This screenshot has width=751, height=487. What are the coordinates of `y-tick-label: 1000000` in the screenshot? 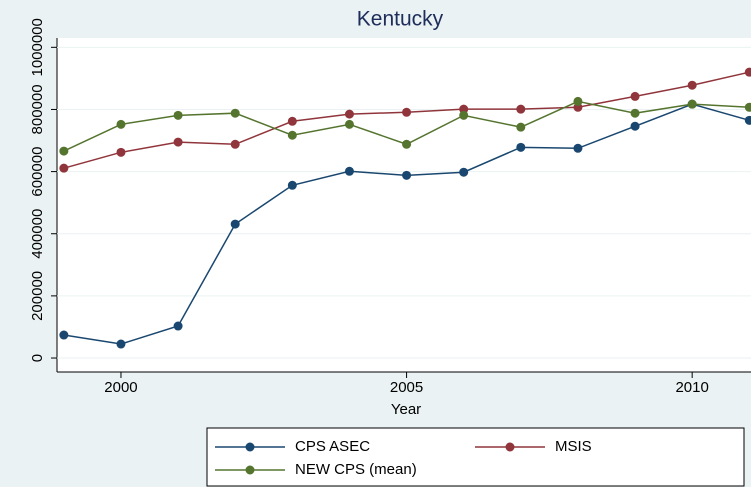 It's located at (37, 47).